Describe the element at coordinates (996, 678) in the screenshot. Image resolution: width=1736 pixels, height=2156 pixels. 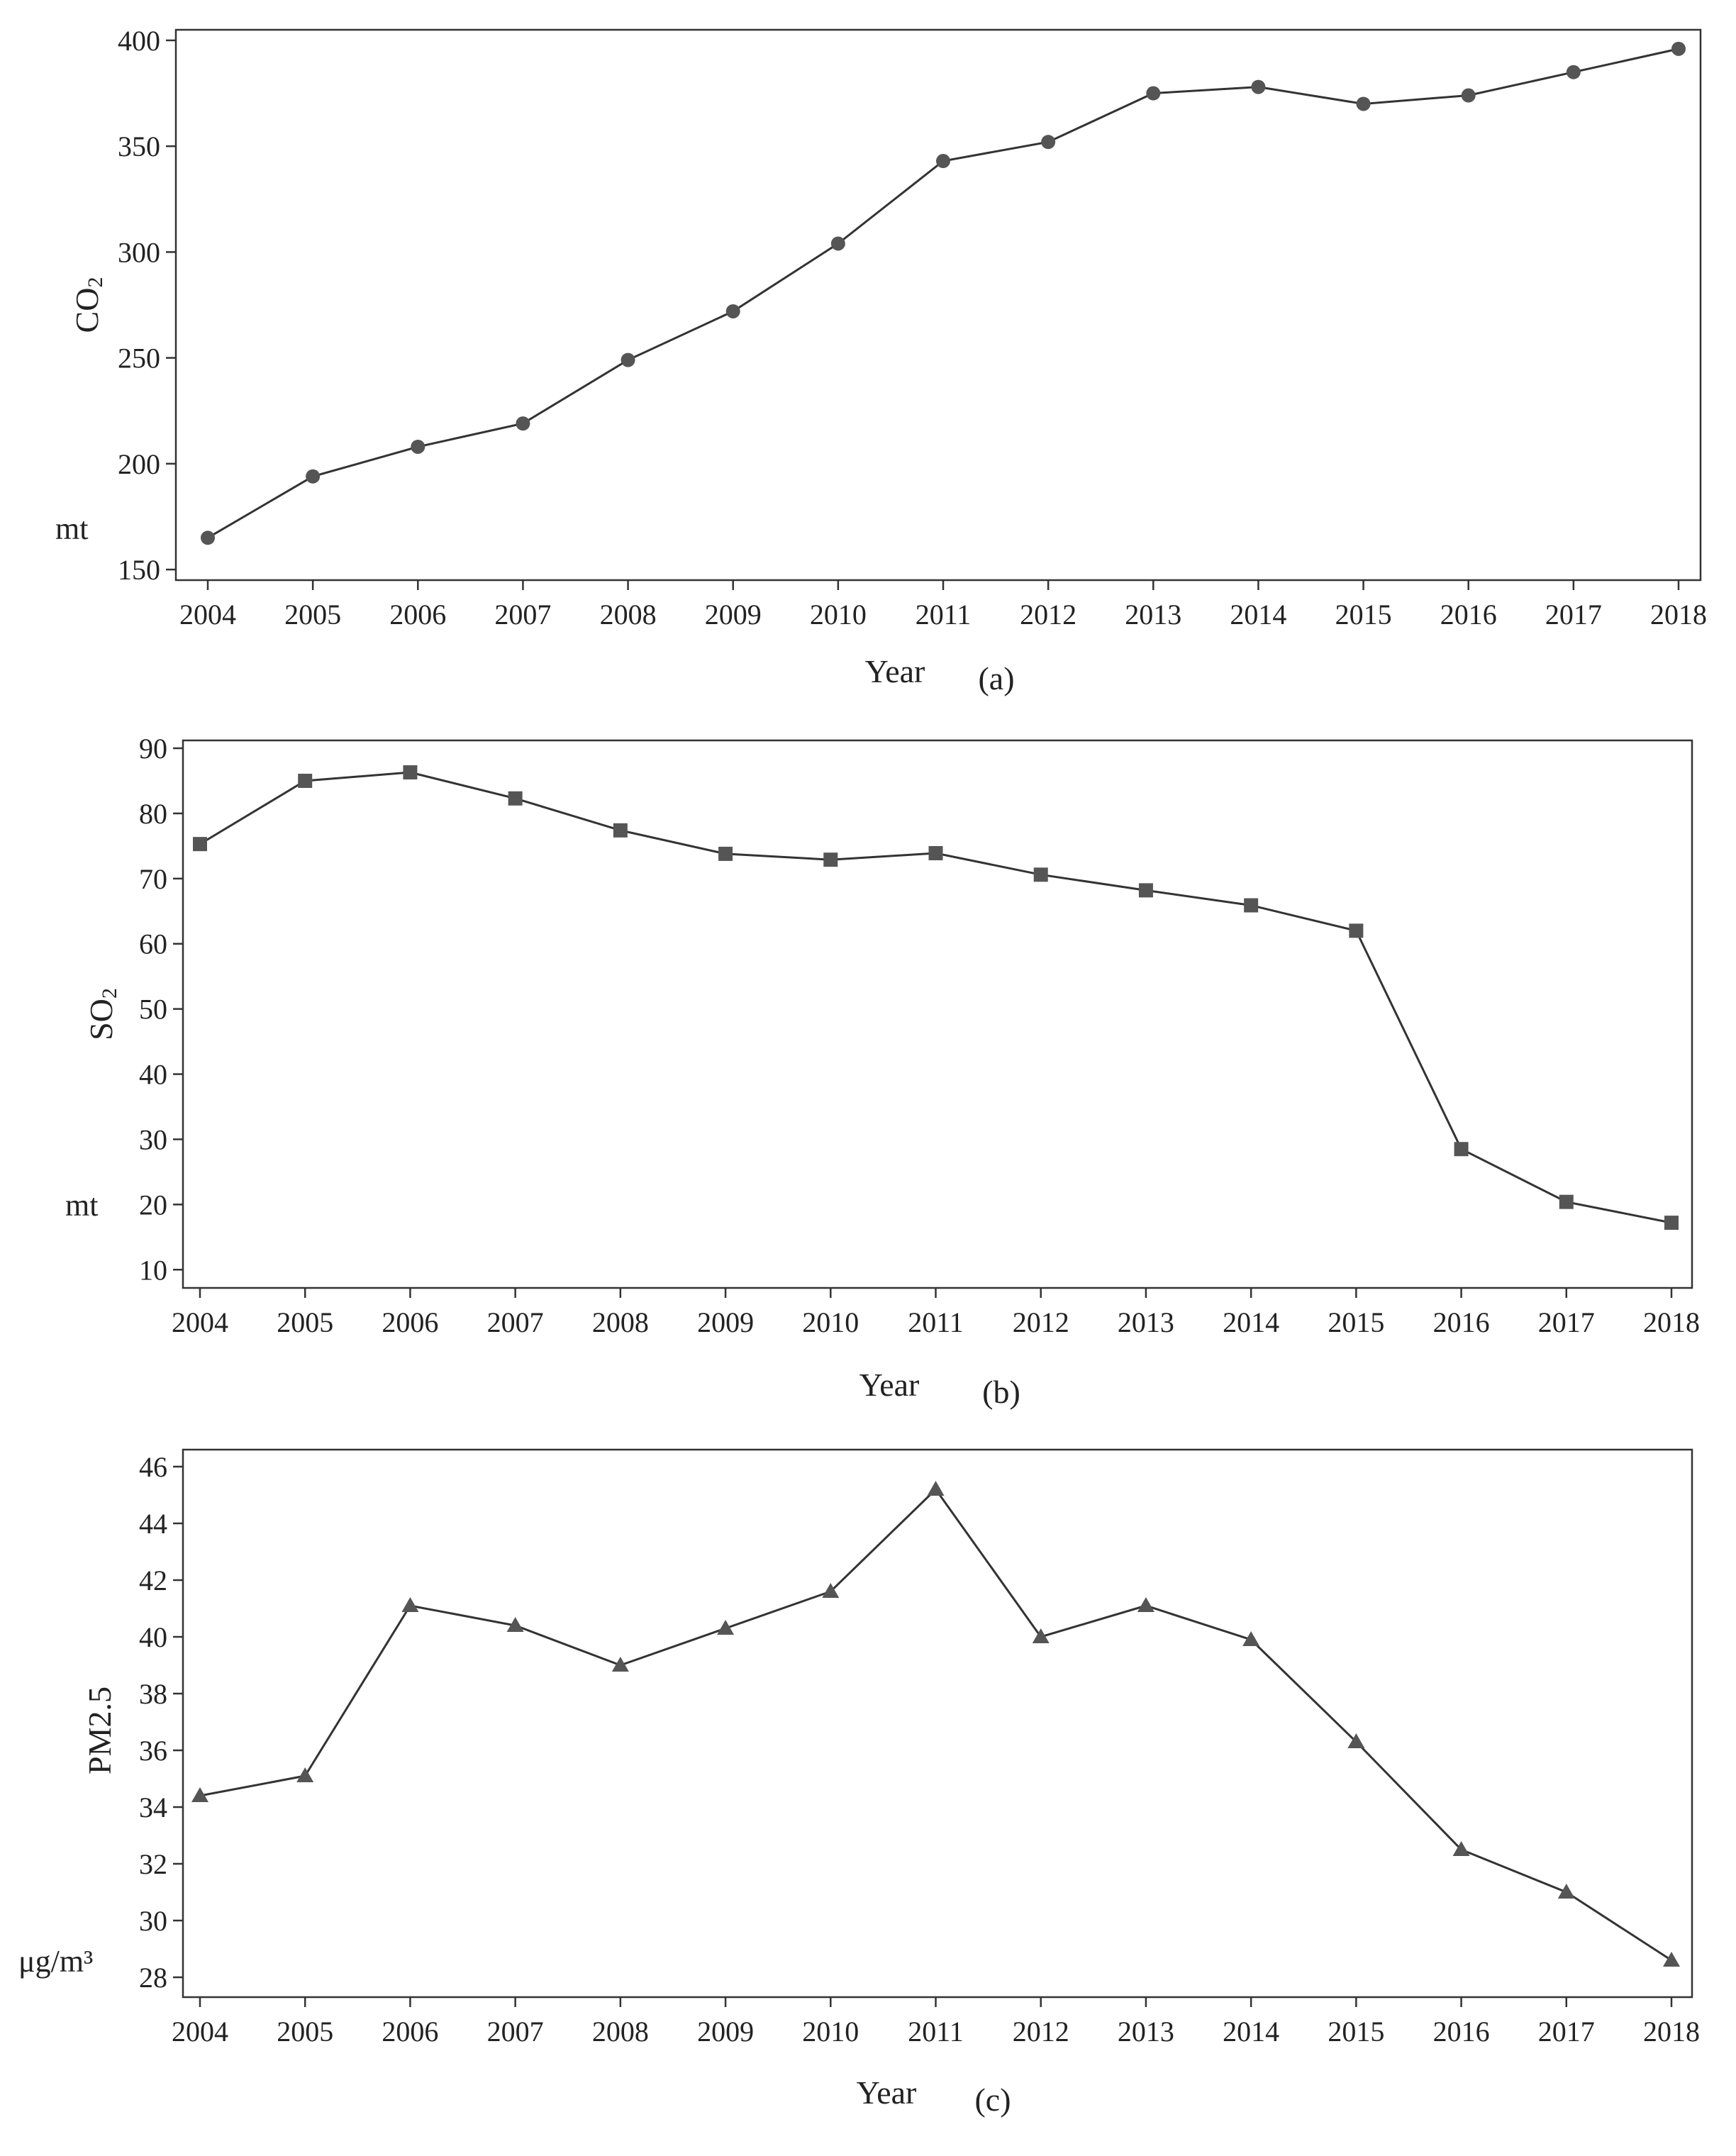
I see `panel-label: (a)` at that location.